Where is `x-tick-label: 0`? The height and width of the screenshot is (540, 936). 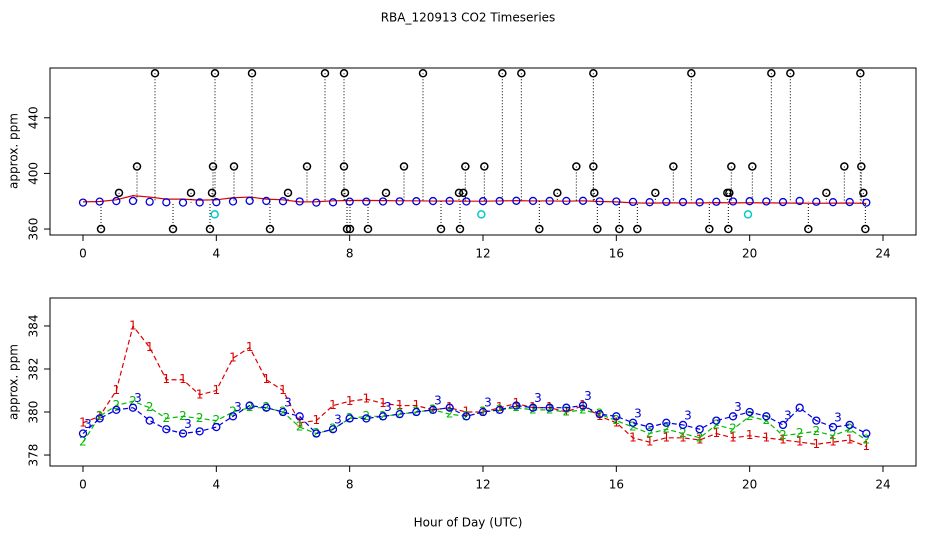
x-tick-label: 0 is located at coordinates (83, 485).